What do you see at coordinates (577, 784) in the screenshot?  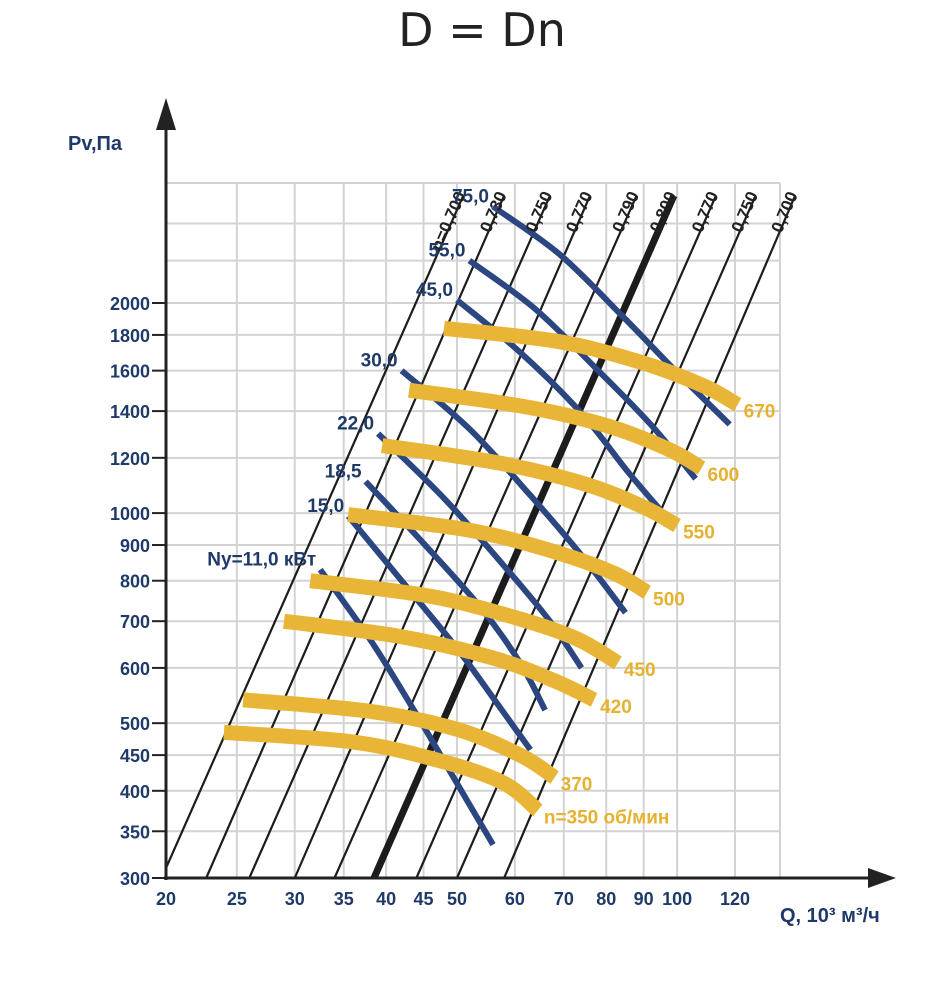 I see `speed-curve-label: 370` at bounding box center [577, 784].